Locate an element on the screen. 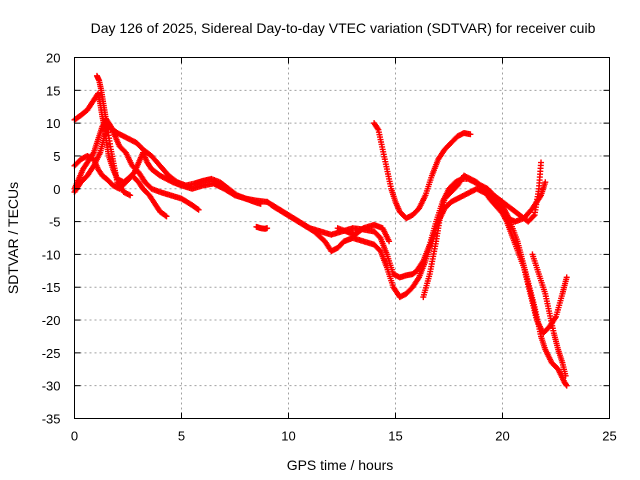  x-tick-label: 10 is located at coordinates (288, 436).